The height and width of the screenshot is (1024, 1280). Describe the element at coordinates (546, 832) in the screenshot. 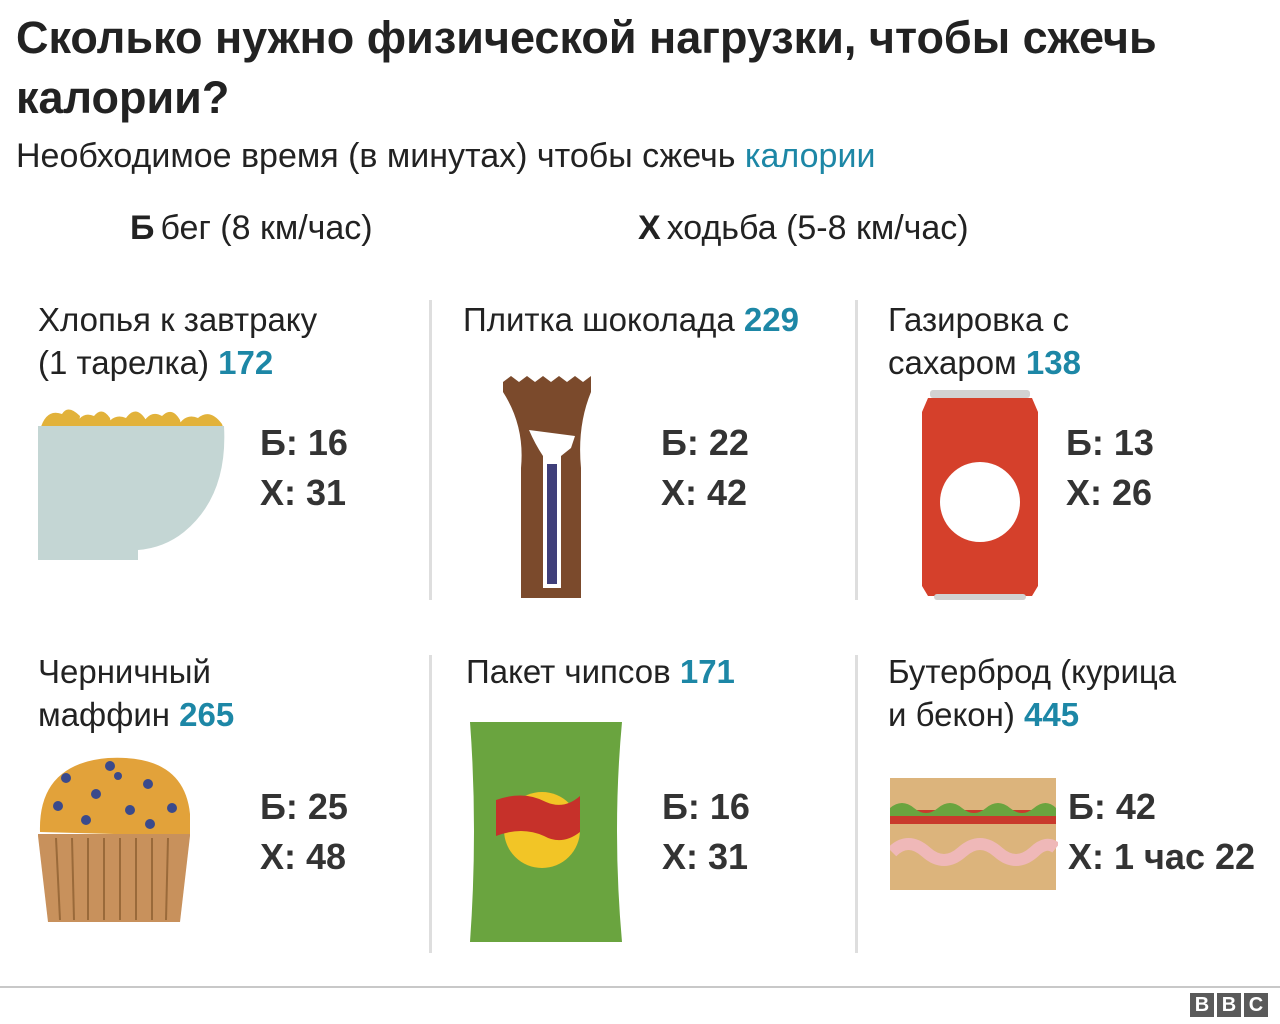

I see `chips-bag-icon` at that location.